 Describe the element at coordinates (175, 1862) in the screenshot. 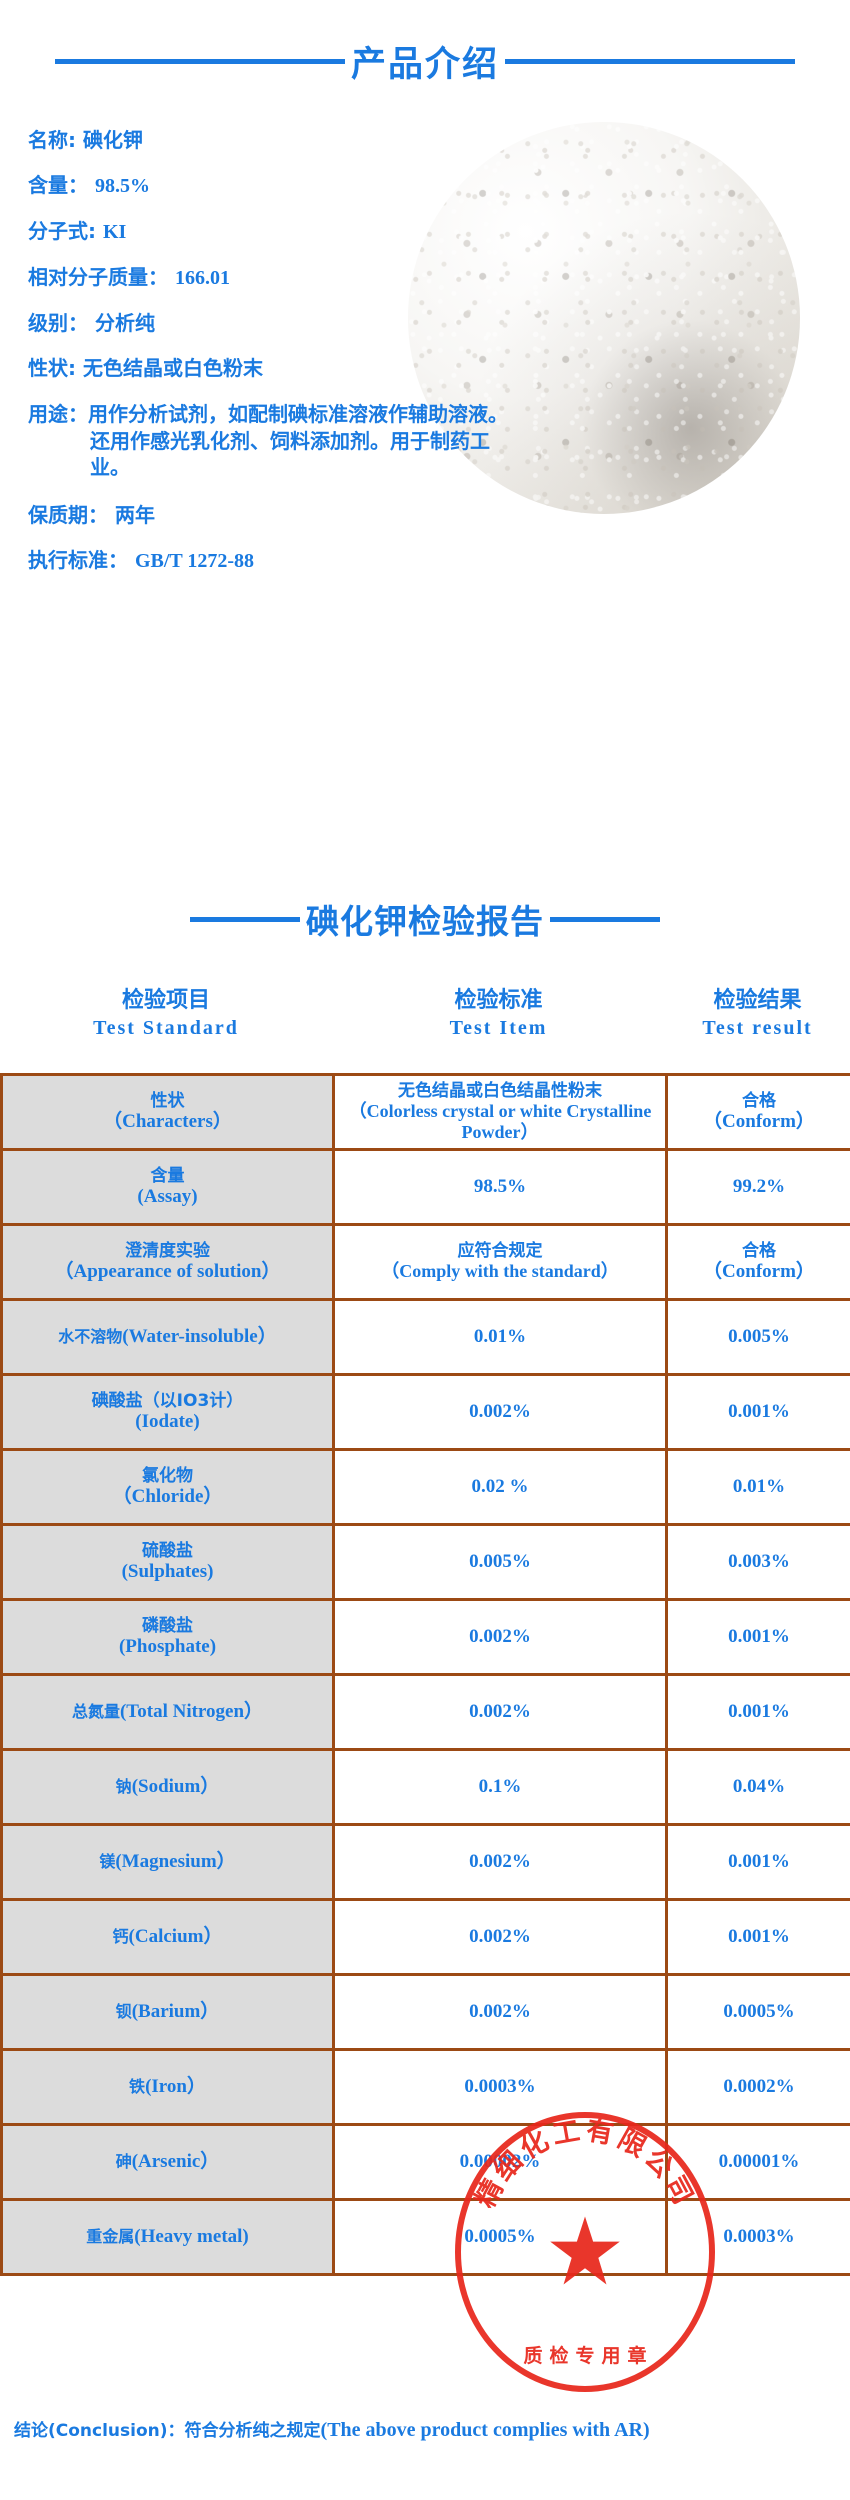

I see `test-item-en: (Magnesium）` at that location.